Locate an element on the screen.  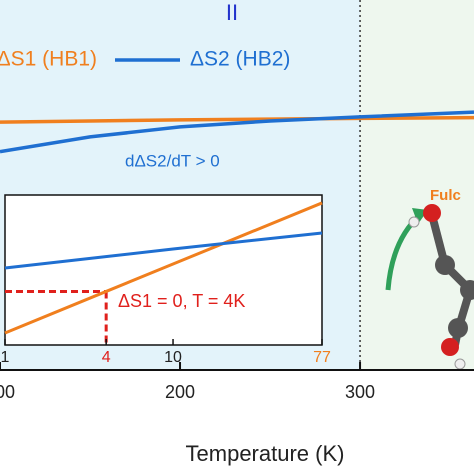
x-tick-label: 77 is located at coordinates (322, 357).